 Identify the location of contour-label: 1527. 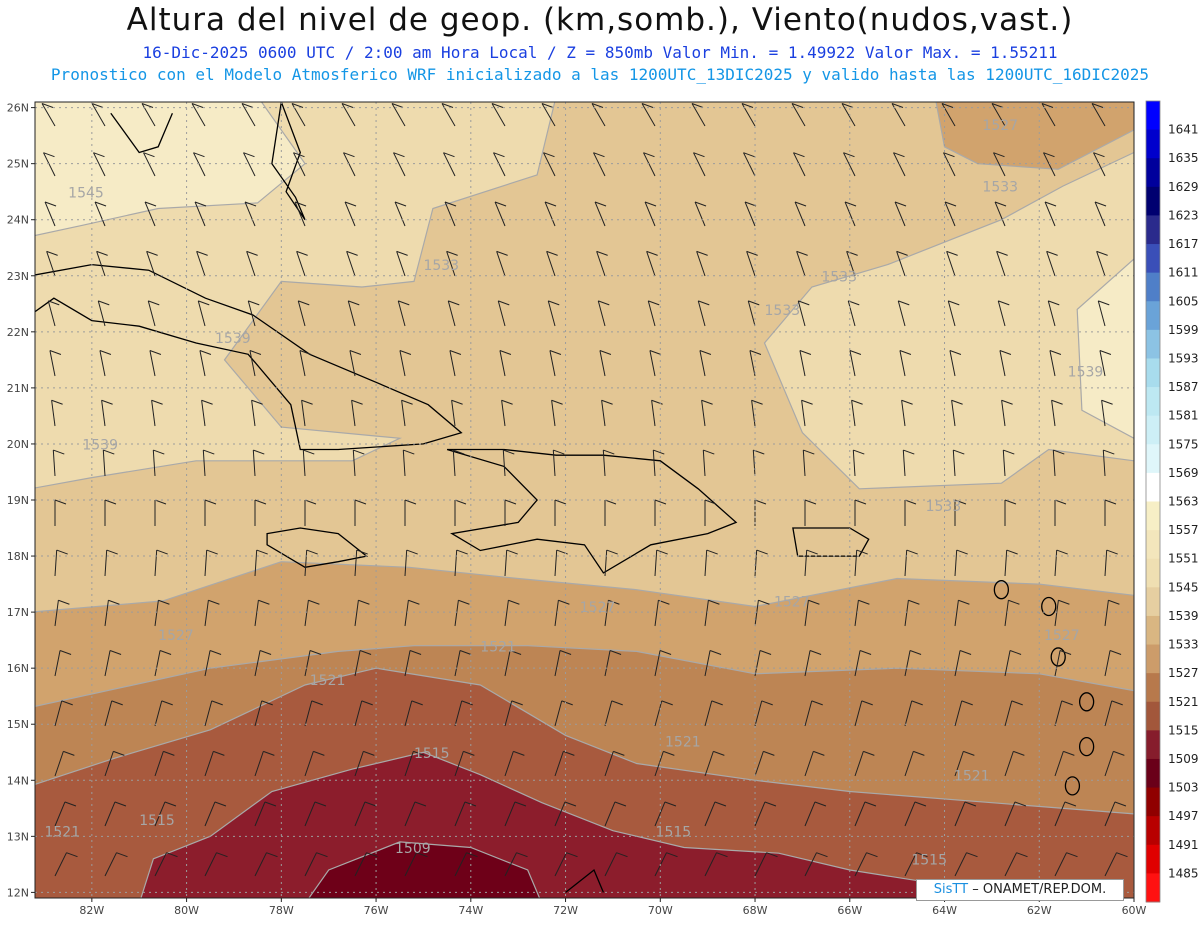
(598, 608).